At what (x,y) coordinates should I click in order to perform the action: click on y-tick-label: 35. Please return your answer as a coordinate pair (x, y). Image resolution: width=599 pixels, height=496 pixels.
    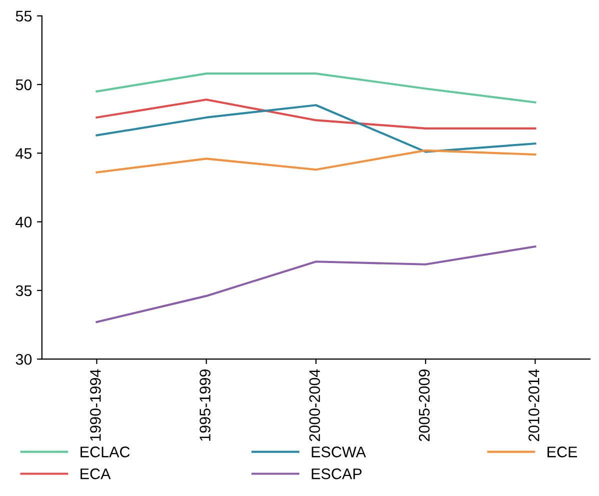
    Looking at the image, I should click on (24, 290).